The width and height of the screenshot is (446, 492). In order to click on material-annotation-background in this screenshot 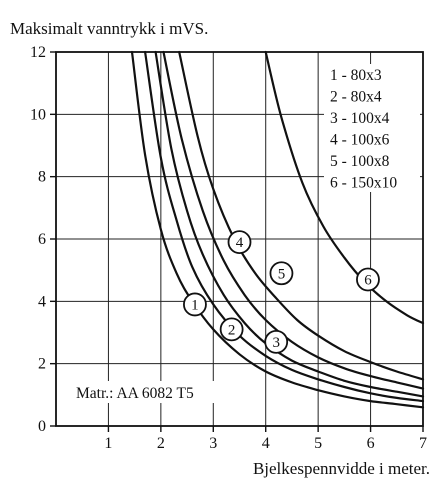, I will do `click(152, 392)`.